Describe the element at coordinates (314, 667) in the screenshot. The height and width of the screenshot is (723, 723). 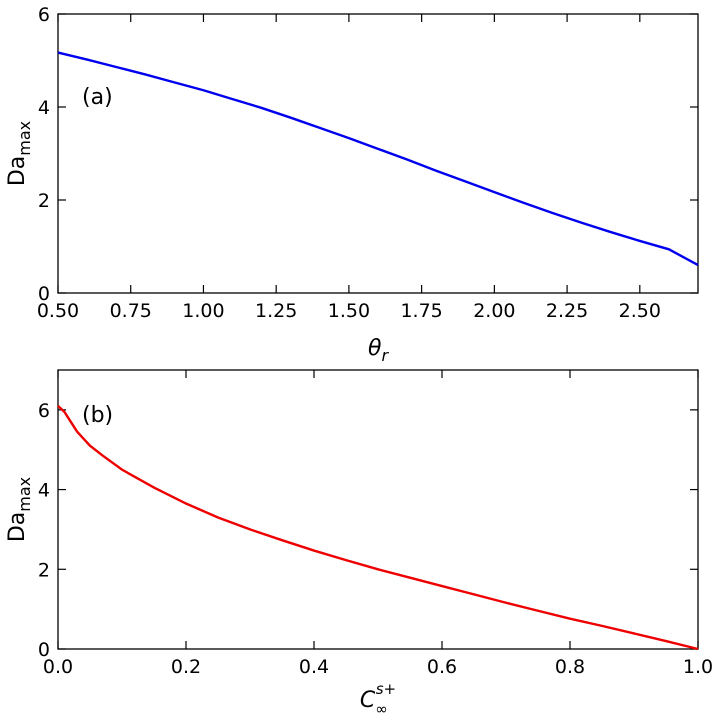
I see `panel-b-x-tick-label: 0.4` at that location.